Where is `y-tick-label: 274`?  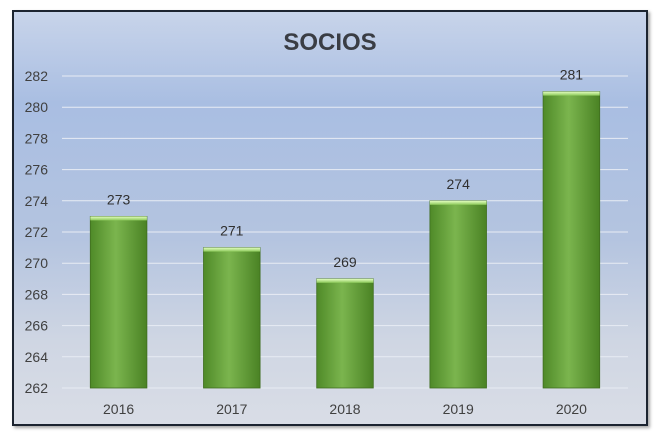
y-tick-label: 274 is located at coordinates (37, 201).